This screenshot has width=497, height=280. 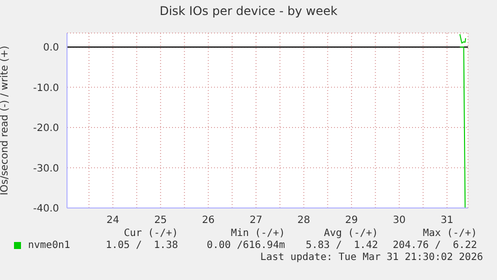 I want to click on text: Max (-/+), so click(x=449, y=233).